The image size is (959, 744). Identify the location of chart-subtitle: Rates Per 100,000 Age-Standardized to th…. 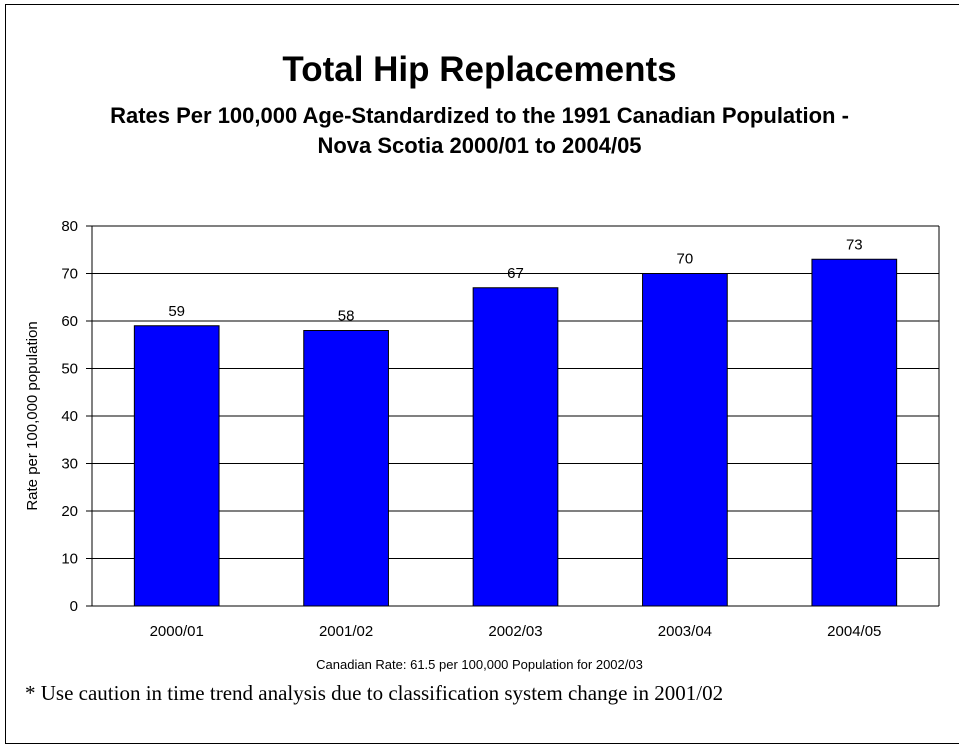
(479, 131).